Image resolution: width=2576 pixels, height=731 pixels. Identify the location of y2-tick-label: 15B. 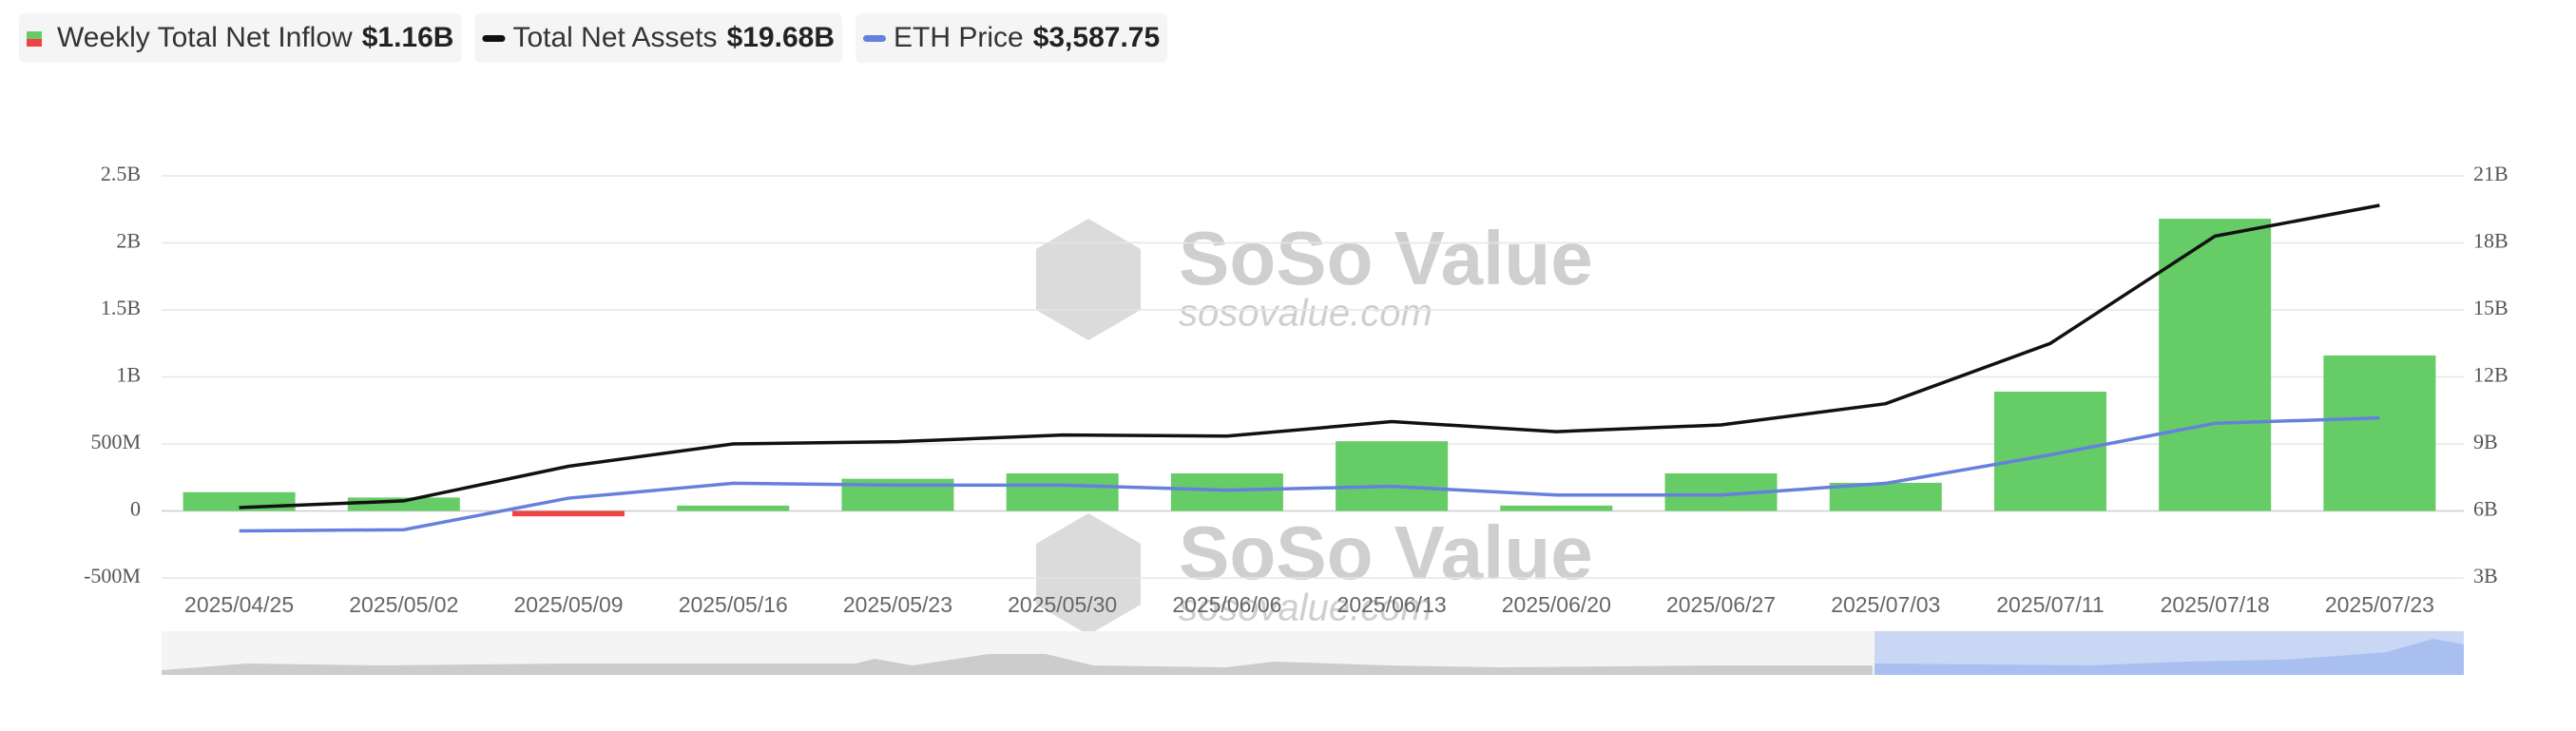
(2491, 307).